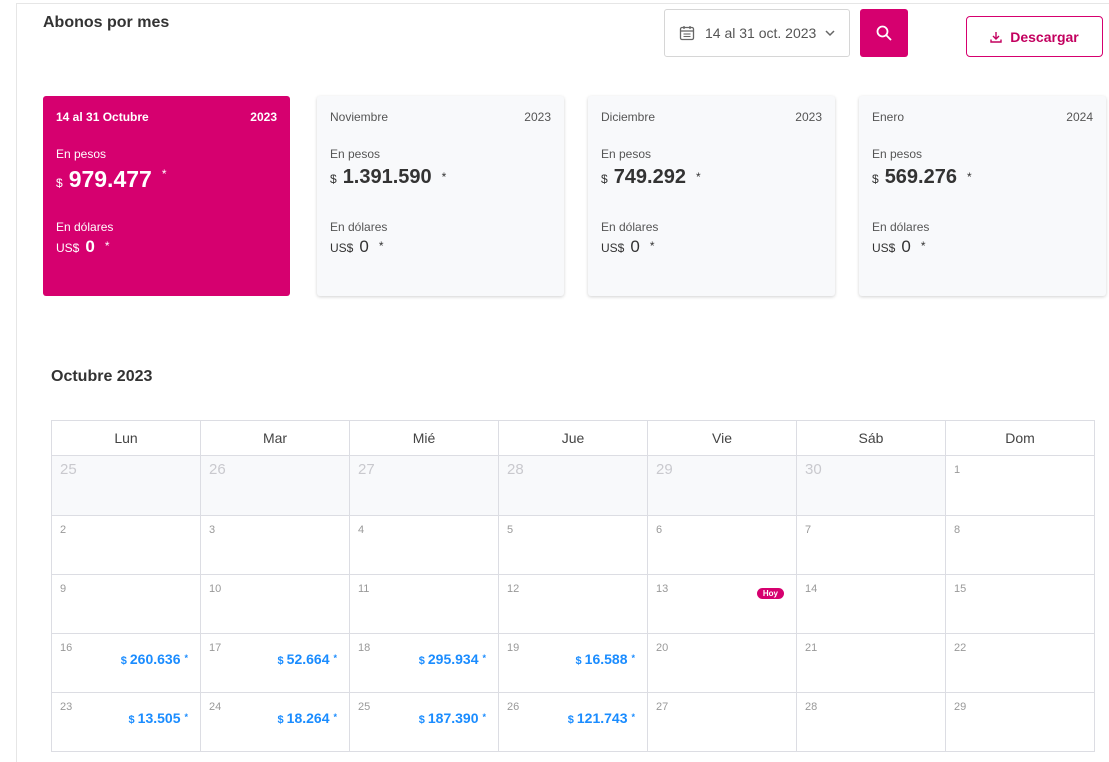 This screenshot has height=762, width=1109. Describe the element at coordinates (871, 663) in the screenshot. I see `calendar-day-cell: 21` at that location.